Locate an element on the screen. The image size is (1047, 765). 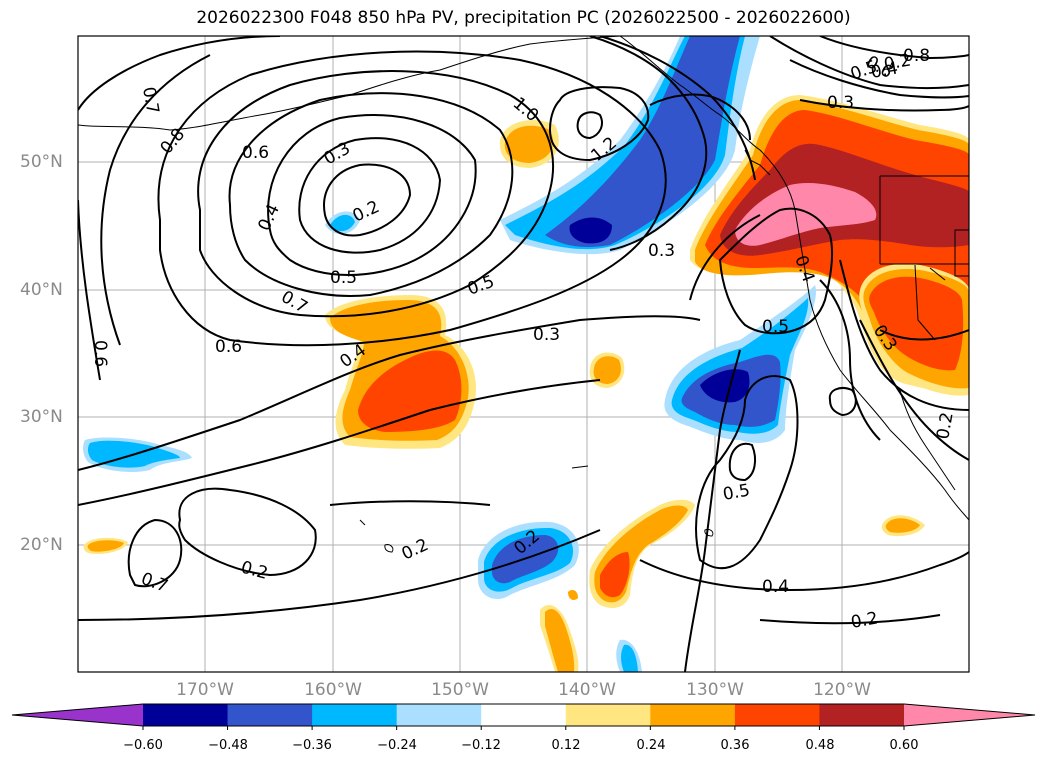
colorbar-extend-low is located at coordinates (77, 715).